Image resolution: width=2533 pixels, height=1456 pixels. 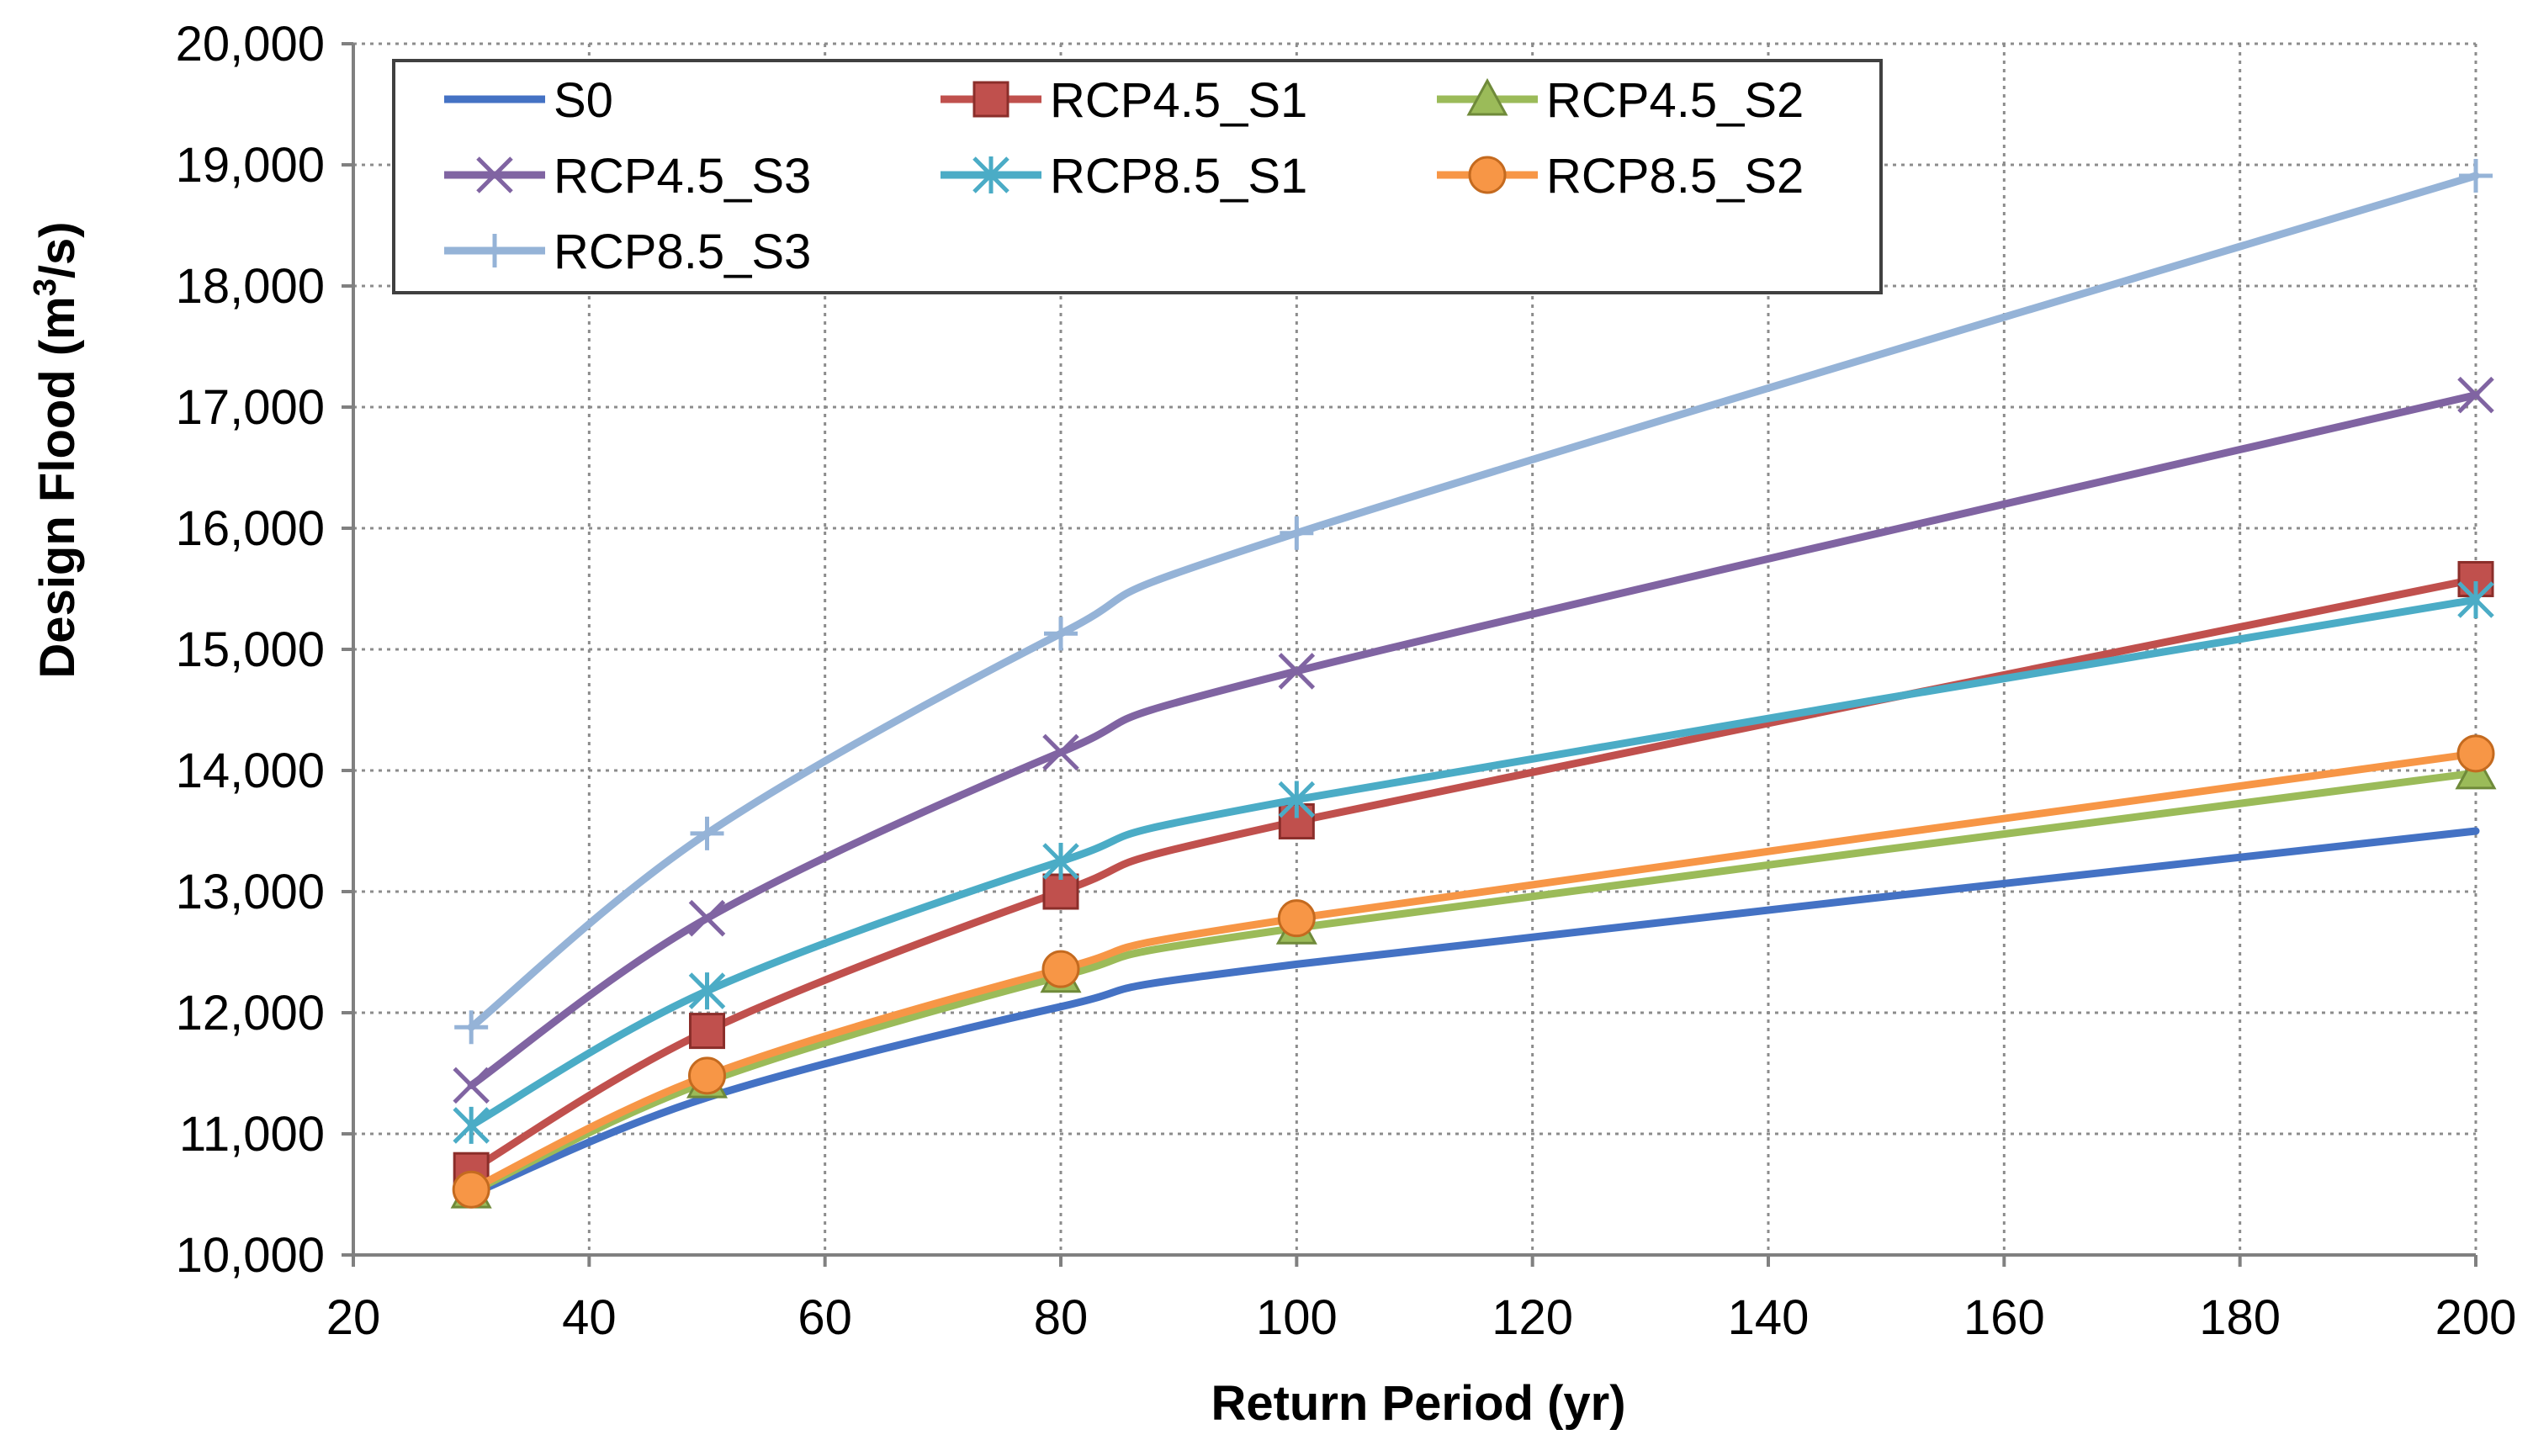 What do you see at coordinates (58, 249) in the screenshot?
I see `y-axis-title-tail: /s)` at bounding box center [58, 249].